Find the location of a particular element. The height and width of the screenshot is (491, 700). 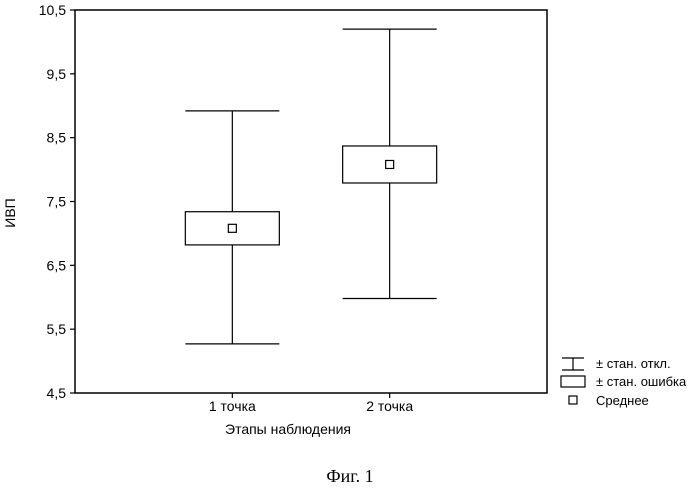

y-axis-label: ИВП is located at coordinates (10, 212).